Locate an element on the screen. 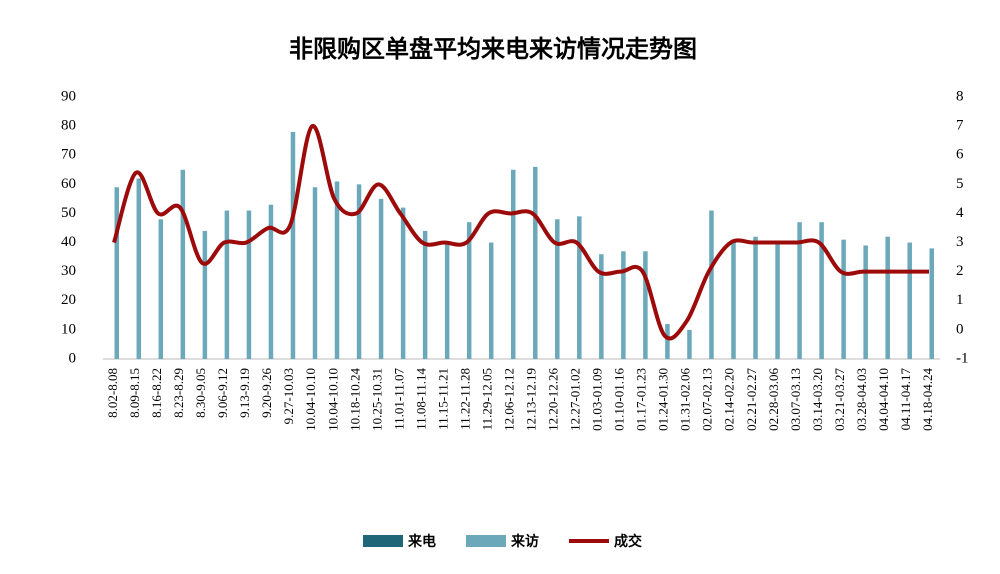  y2-tick-label: 3 is located at coordinates (960, 242).